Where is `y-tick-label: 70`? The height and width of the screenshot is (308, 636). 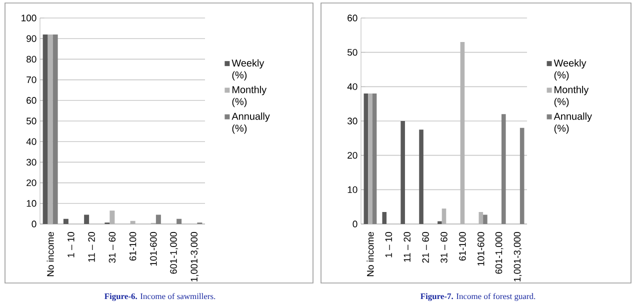
y-tick-label: 70 is located at coordinates (31, 80).